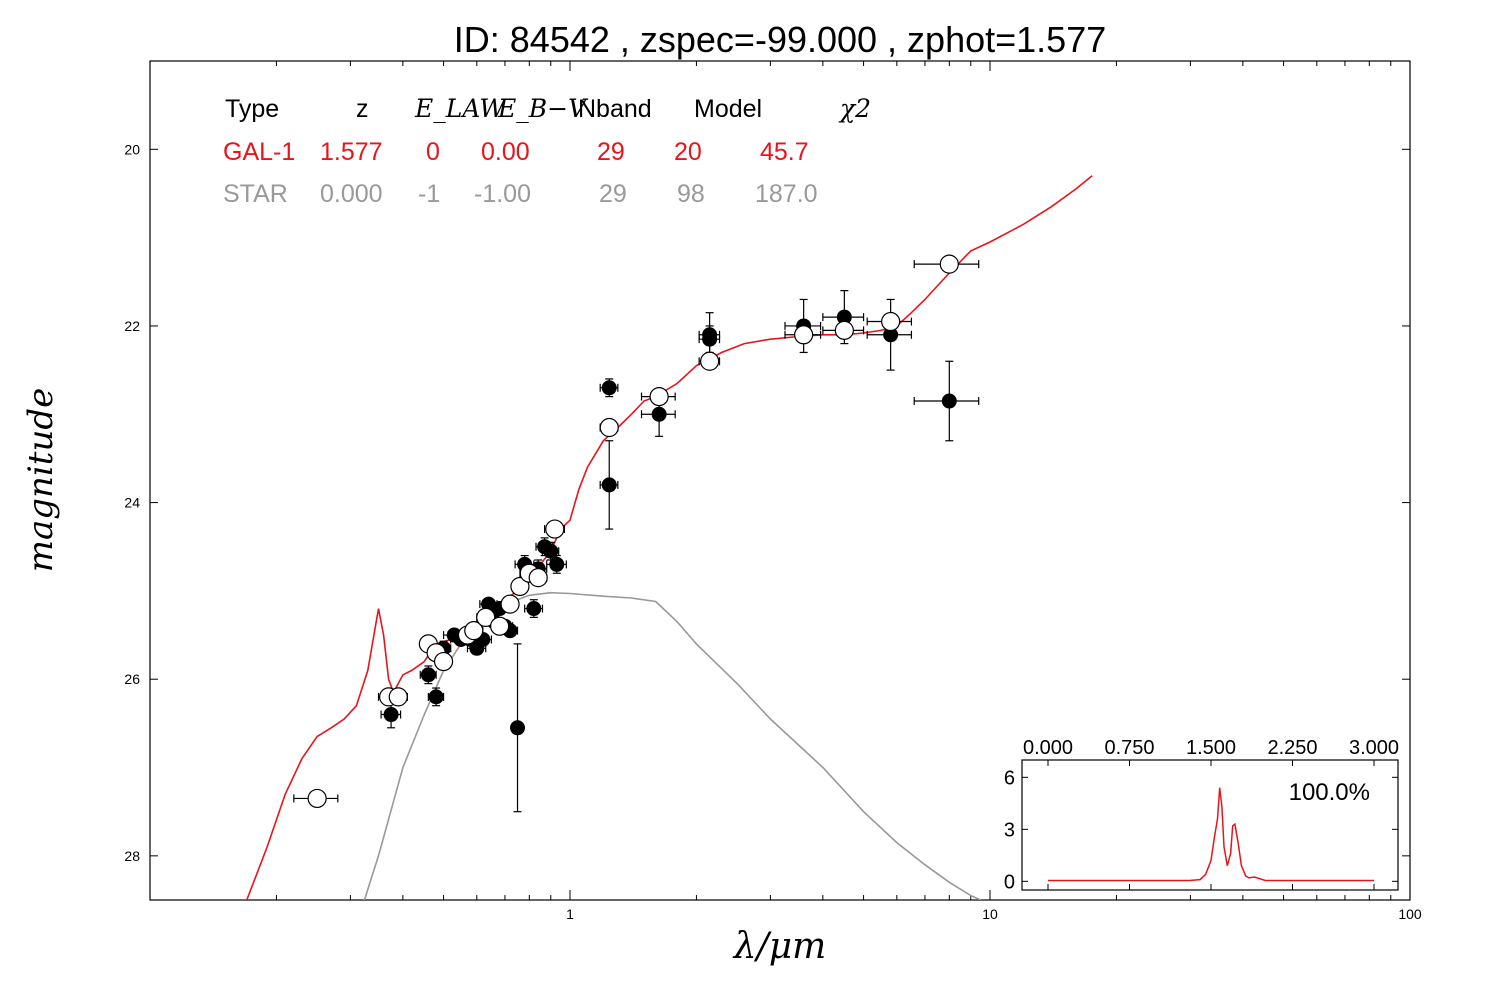  What do you see at coordinates (1048, 748) in the screenshot?
I see `inset-x-tick-label: 0.000` at bounding box center [1048, 748].